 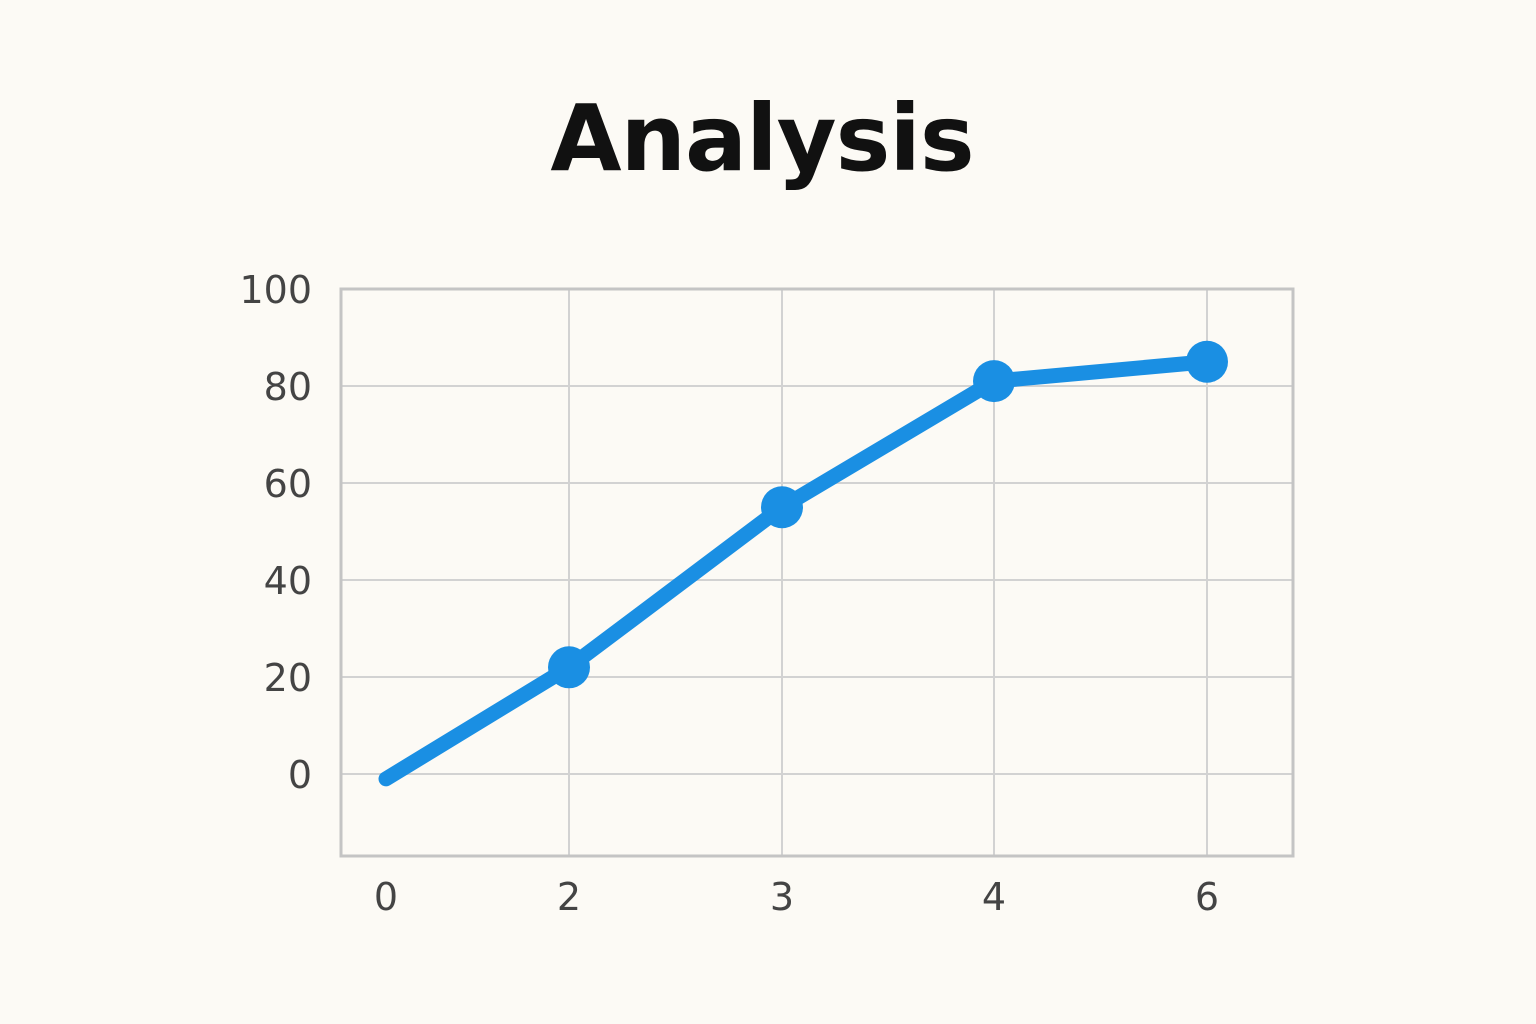 What do you see at coordinates (762, 138) in the screenshot?
I see `chart-title: Analysis` at bounding box center [762, 138].